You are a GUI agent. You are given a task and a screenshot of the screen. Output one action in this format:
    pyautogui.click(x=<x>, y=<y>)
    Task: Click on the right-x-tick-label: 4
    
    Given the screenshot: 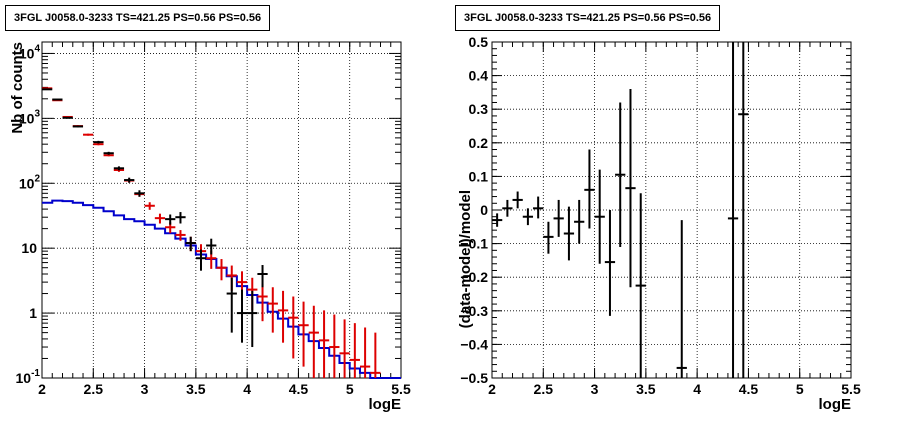 What is the action you would take?
    pyautogui.click(x=697, y=389)
    